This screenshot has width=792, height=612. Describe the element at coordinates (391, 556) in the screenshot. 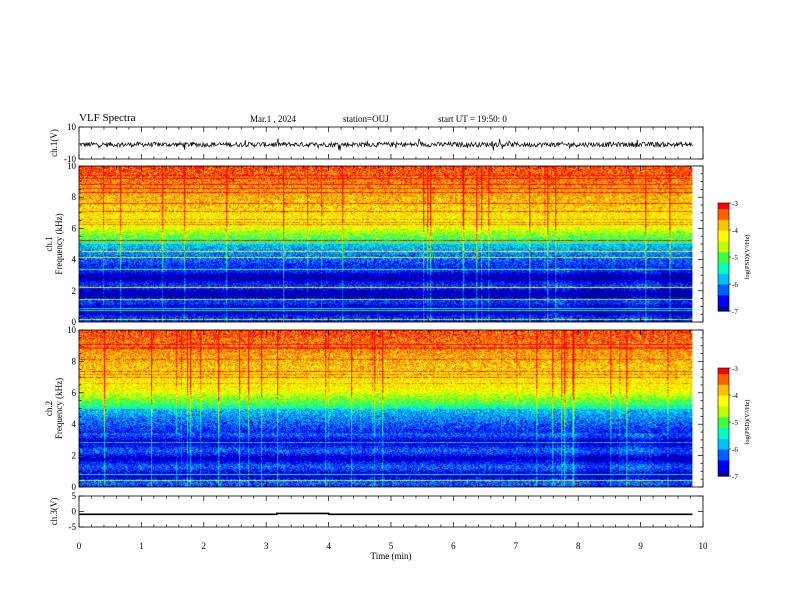

I see `x-axis-label: Time (min)` at that location.